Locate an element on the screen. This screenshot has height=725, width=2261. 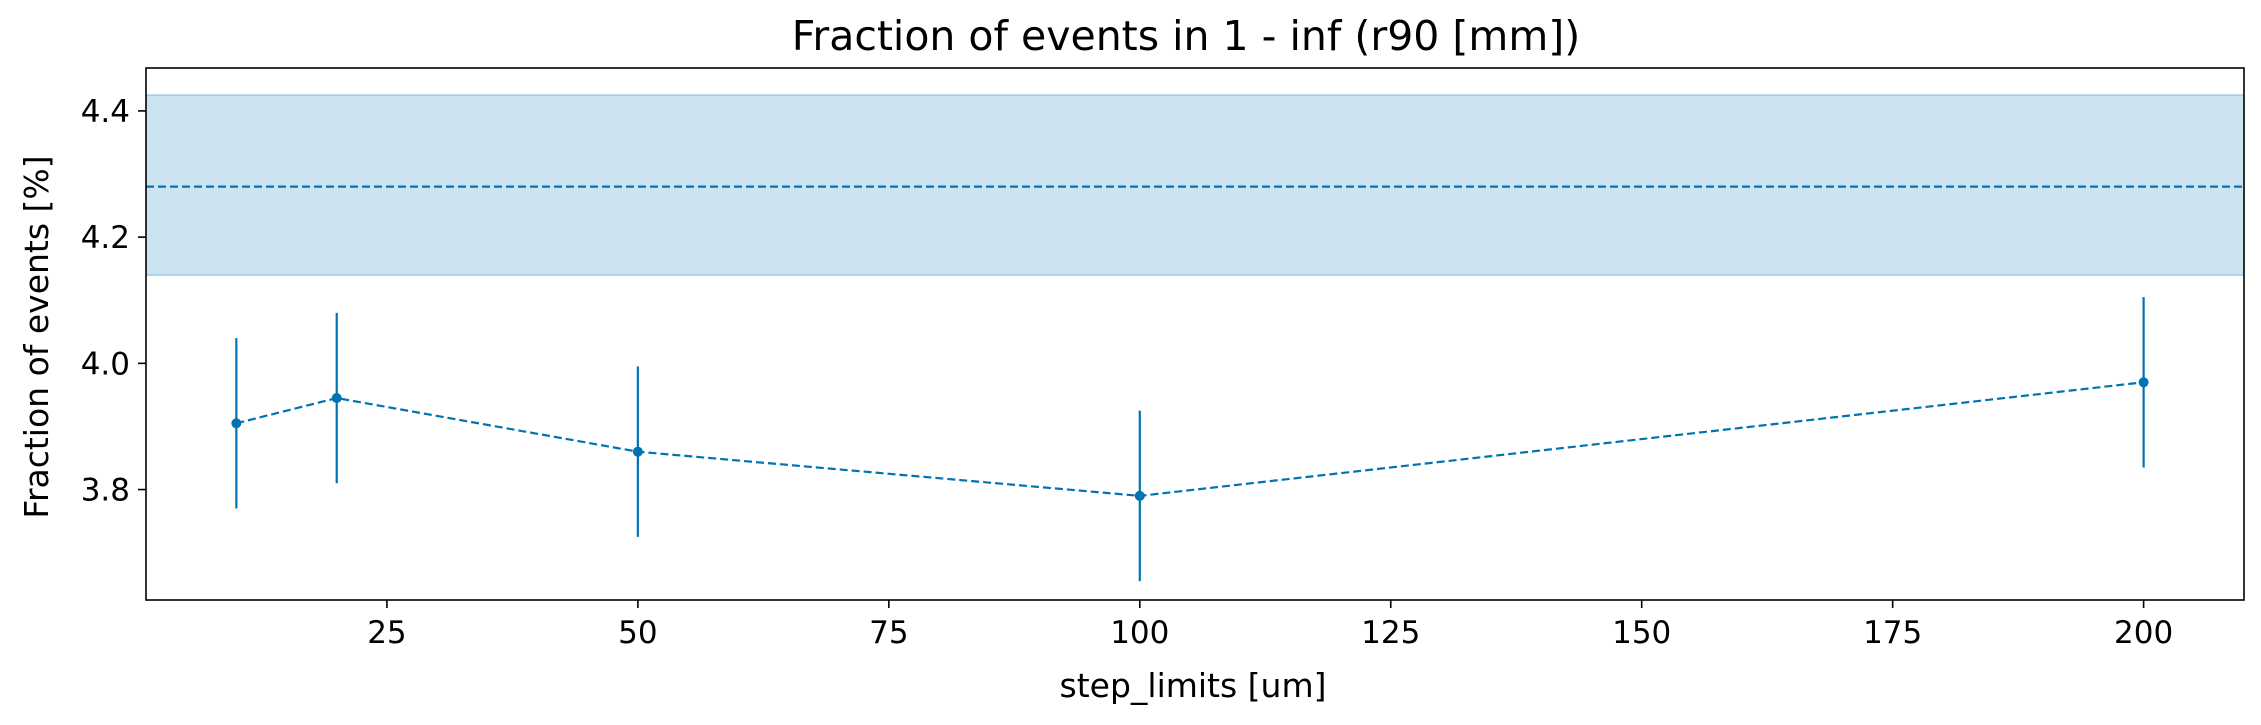
y-tick-label: 3.8 is located at coordinates (105, 491).